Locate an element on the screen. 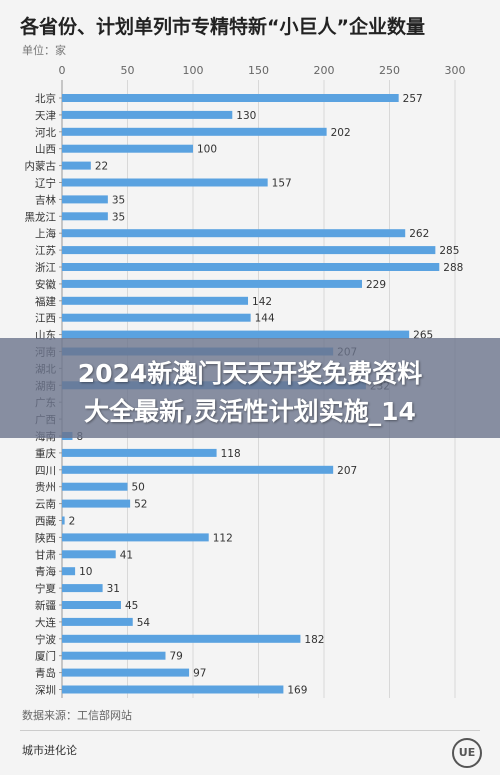  data-label: 169 is located at coordinates (297, 691).